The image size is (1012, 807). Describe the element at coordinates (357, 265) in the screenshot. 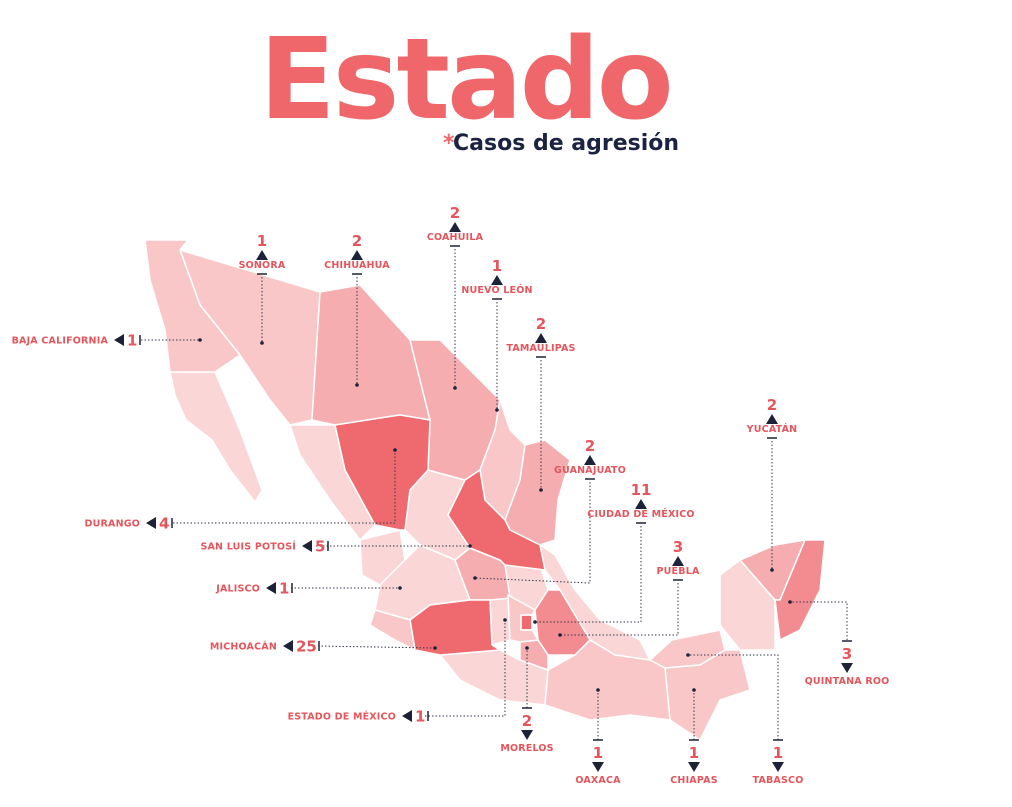

I see `state-name: CHIHUAHUA` at that location.